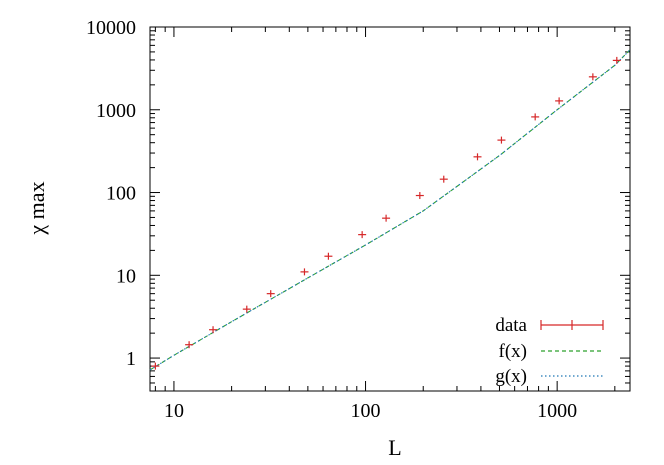 The width and height of the screenshot is (664, 465). What do you see at coordinates (174, 411) in the screenshot?
I see `x-tick-label: 10` at bounding box center [174, 411].